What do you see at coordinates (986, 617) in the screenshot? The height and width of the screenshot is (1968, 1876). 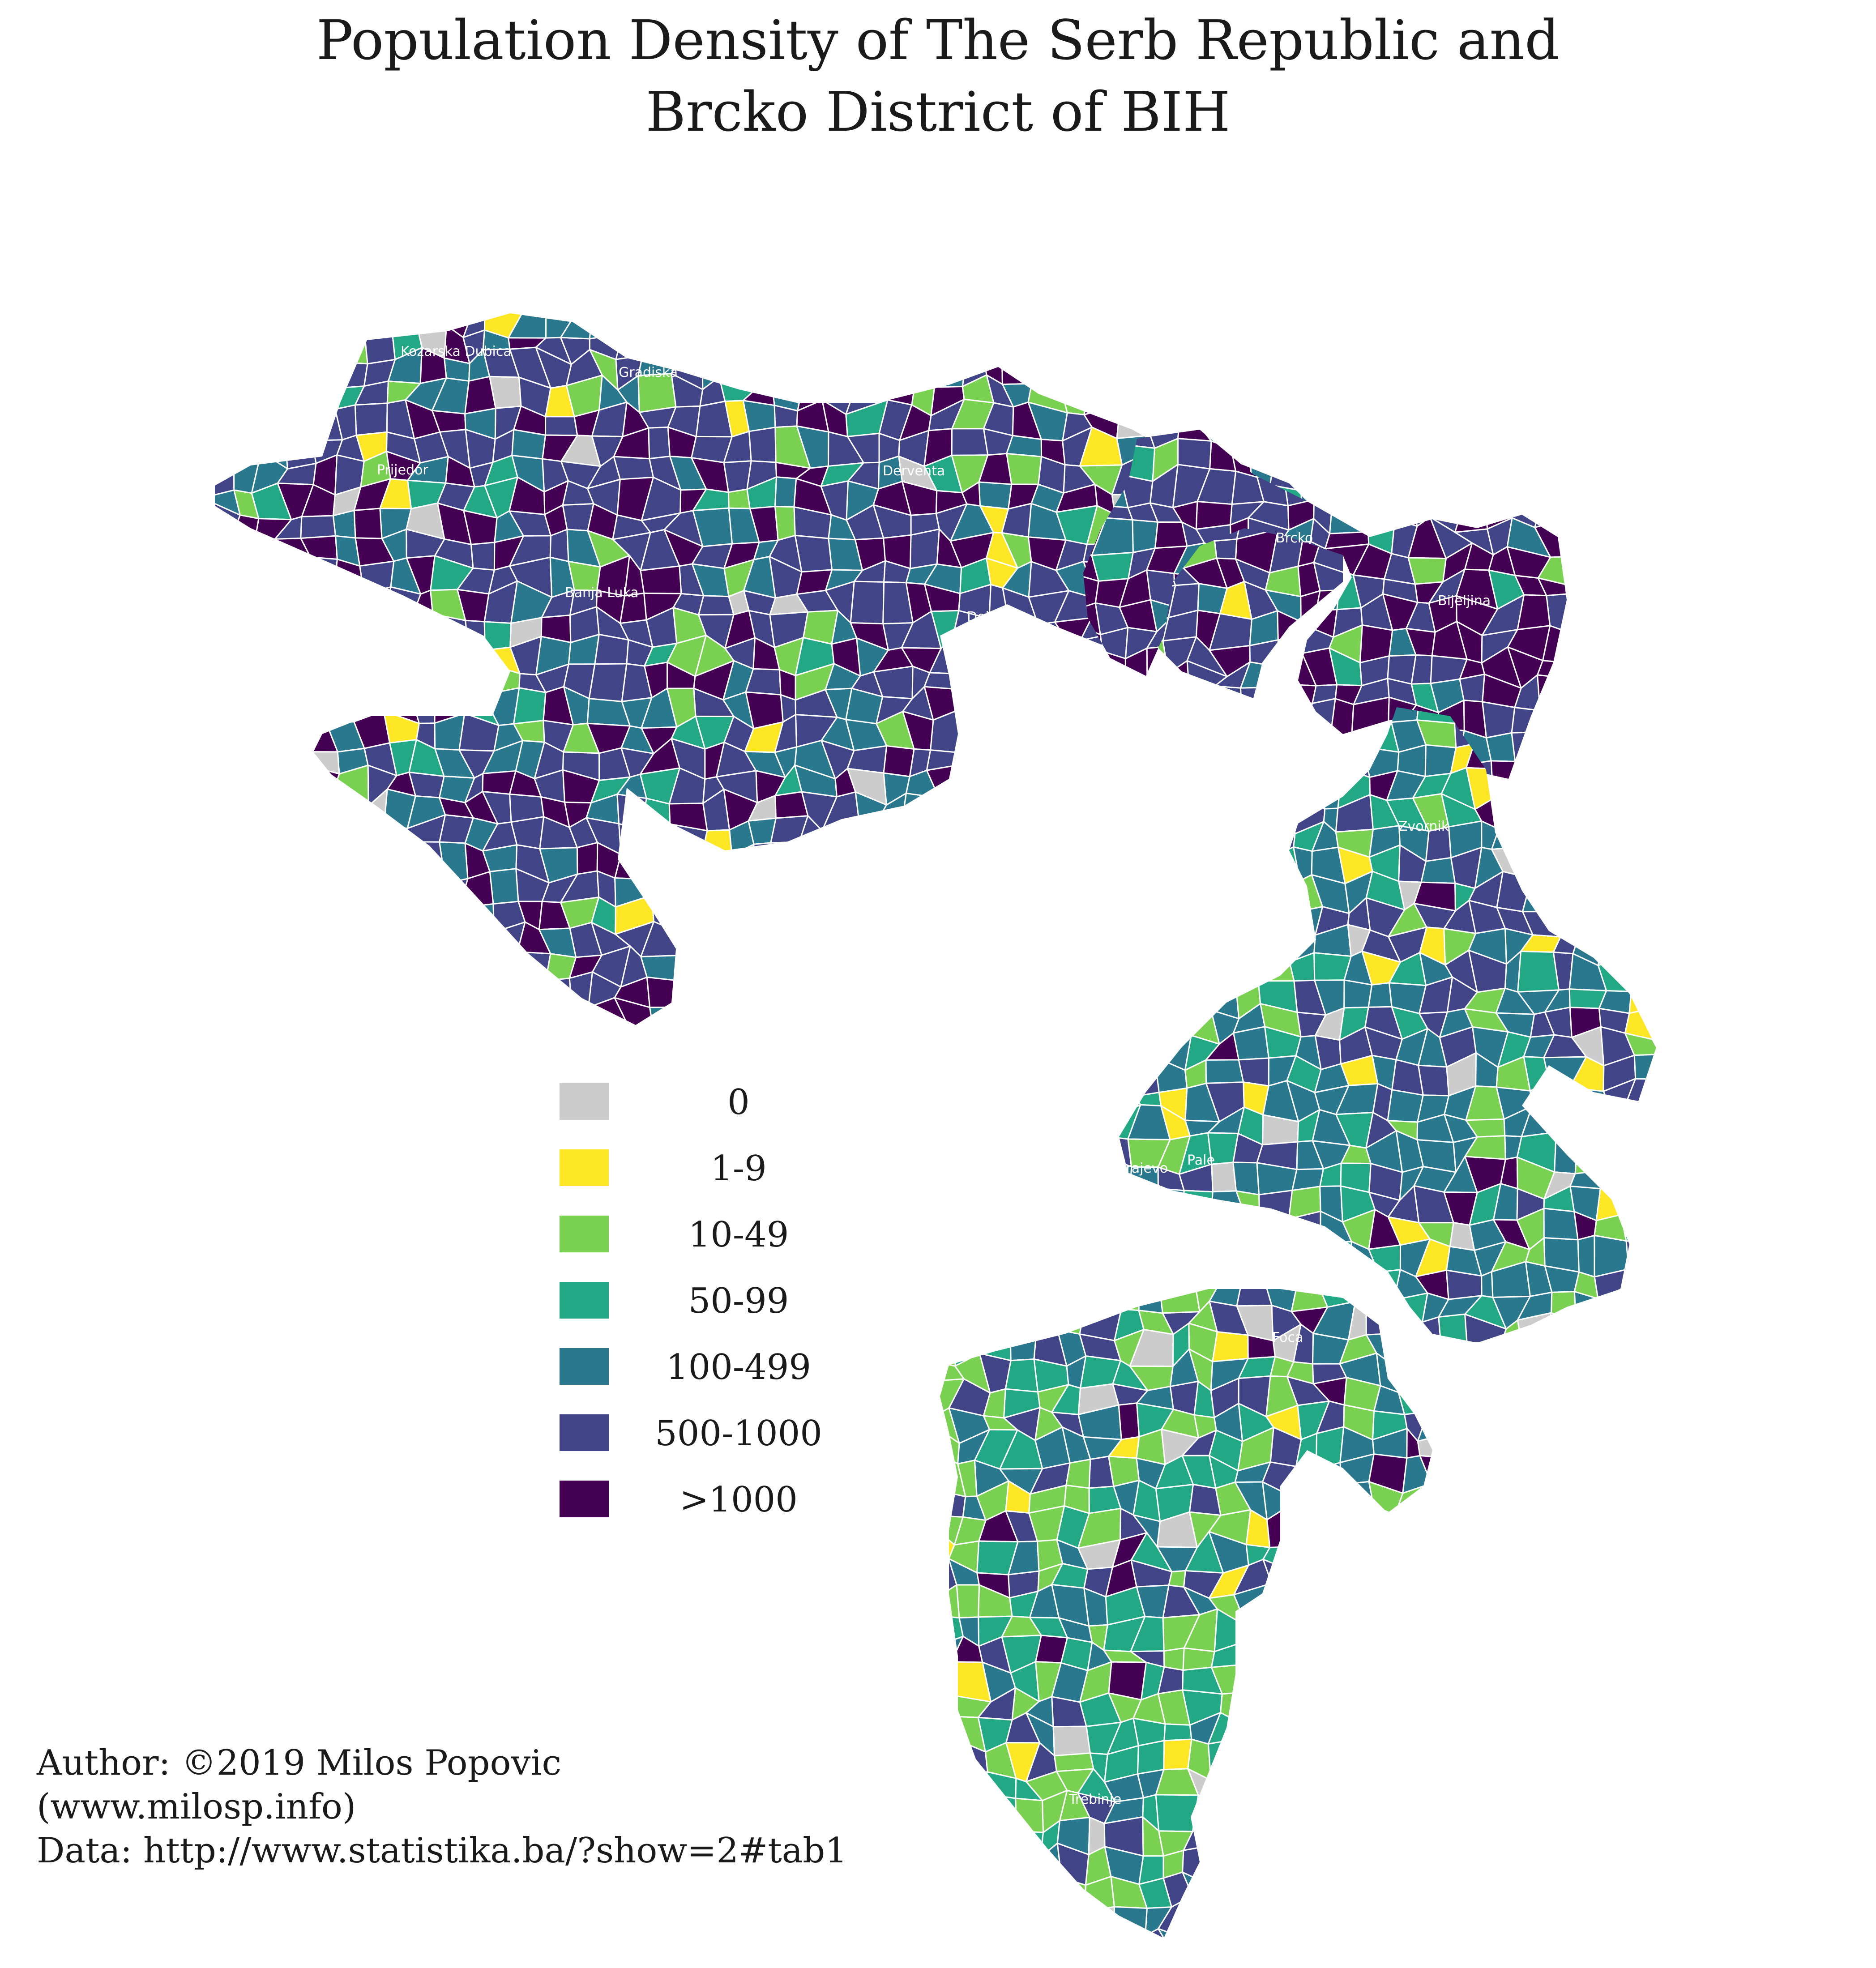 I see `city-label-doboj: Doboj` at bounding box center [986, 617].